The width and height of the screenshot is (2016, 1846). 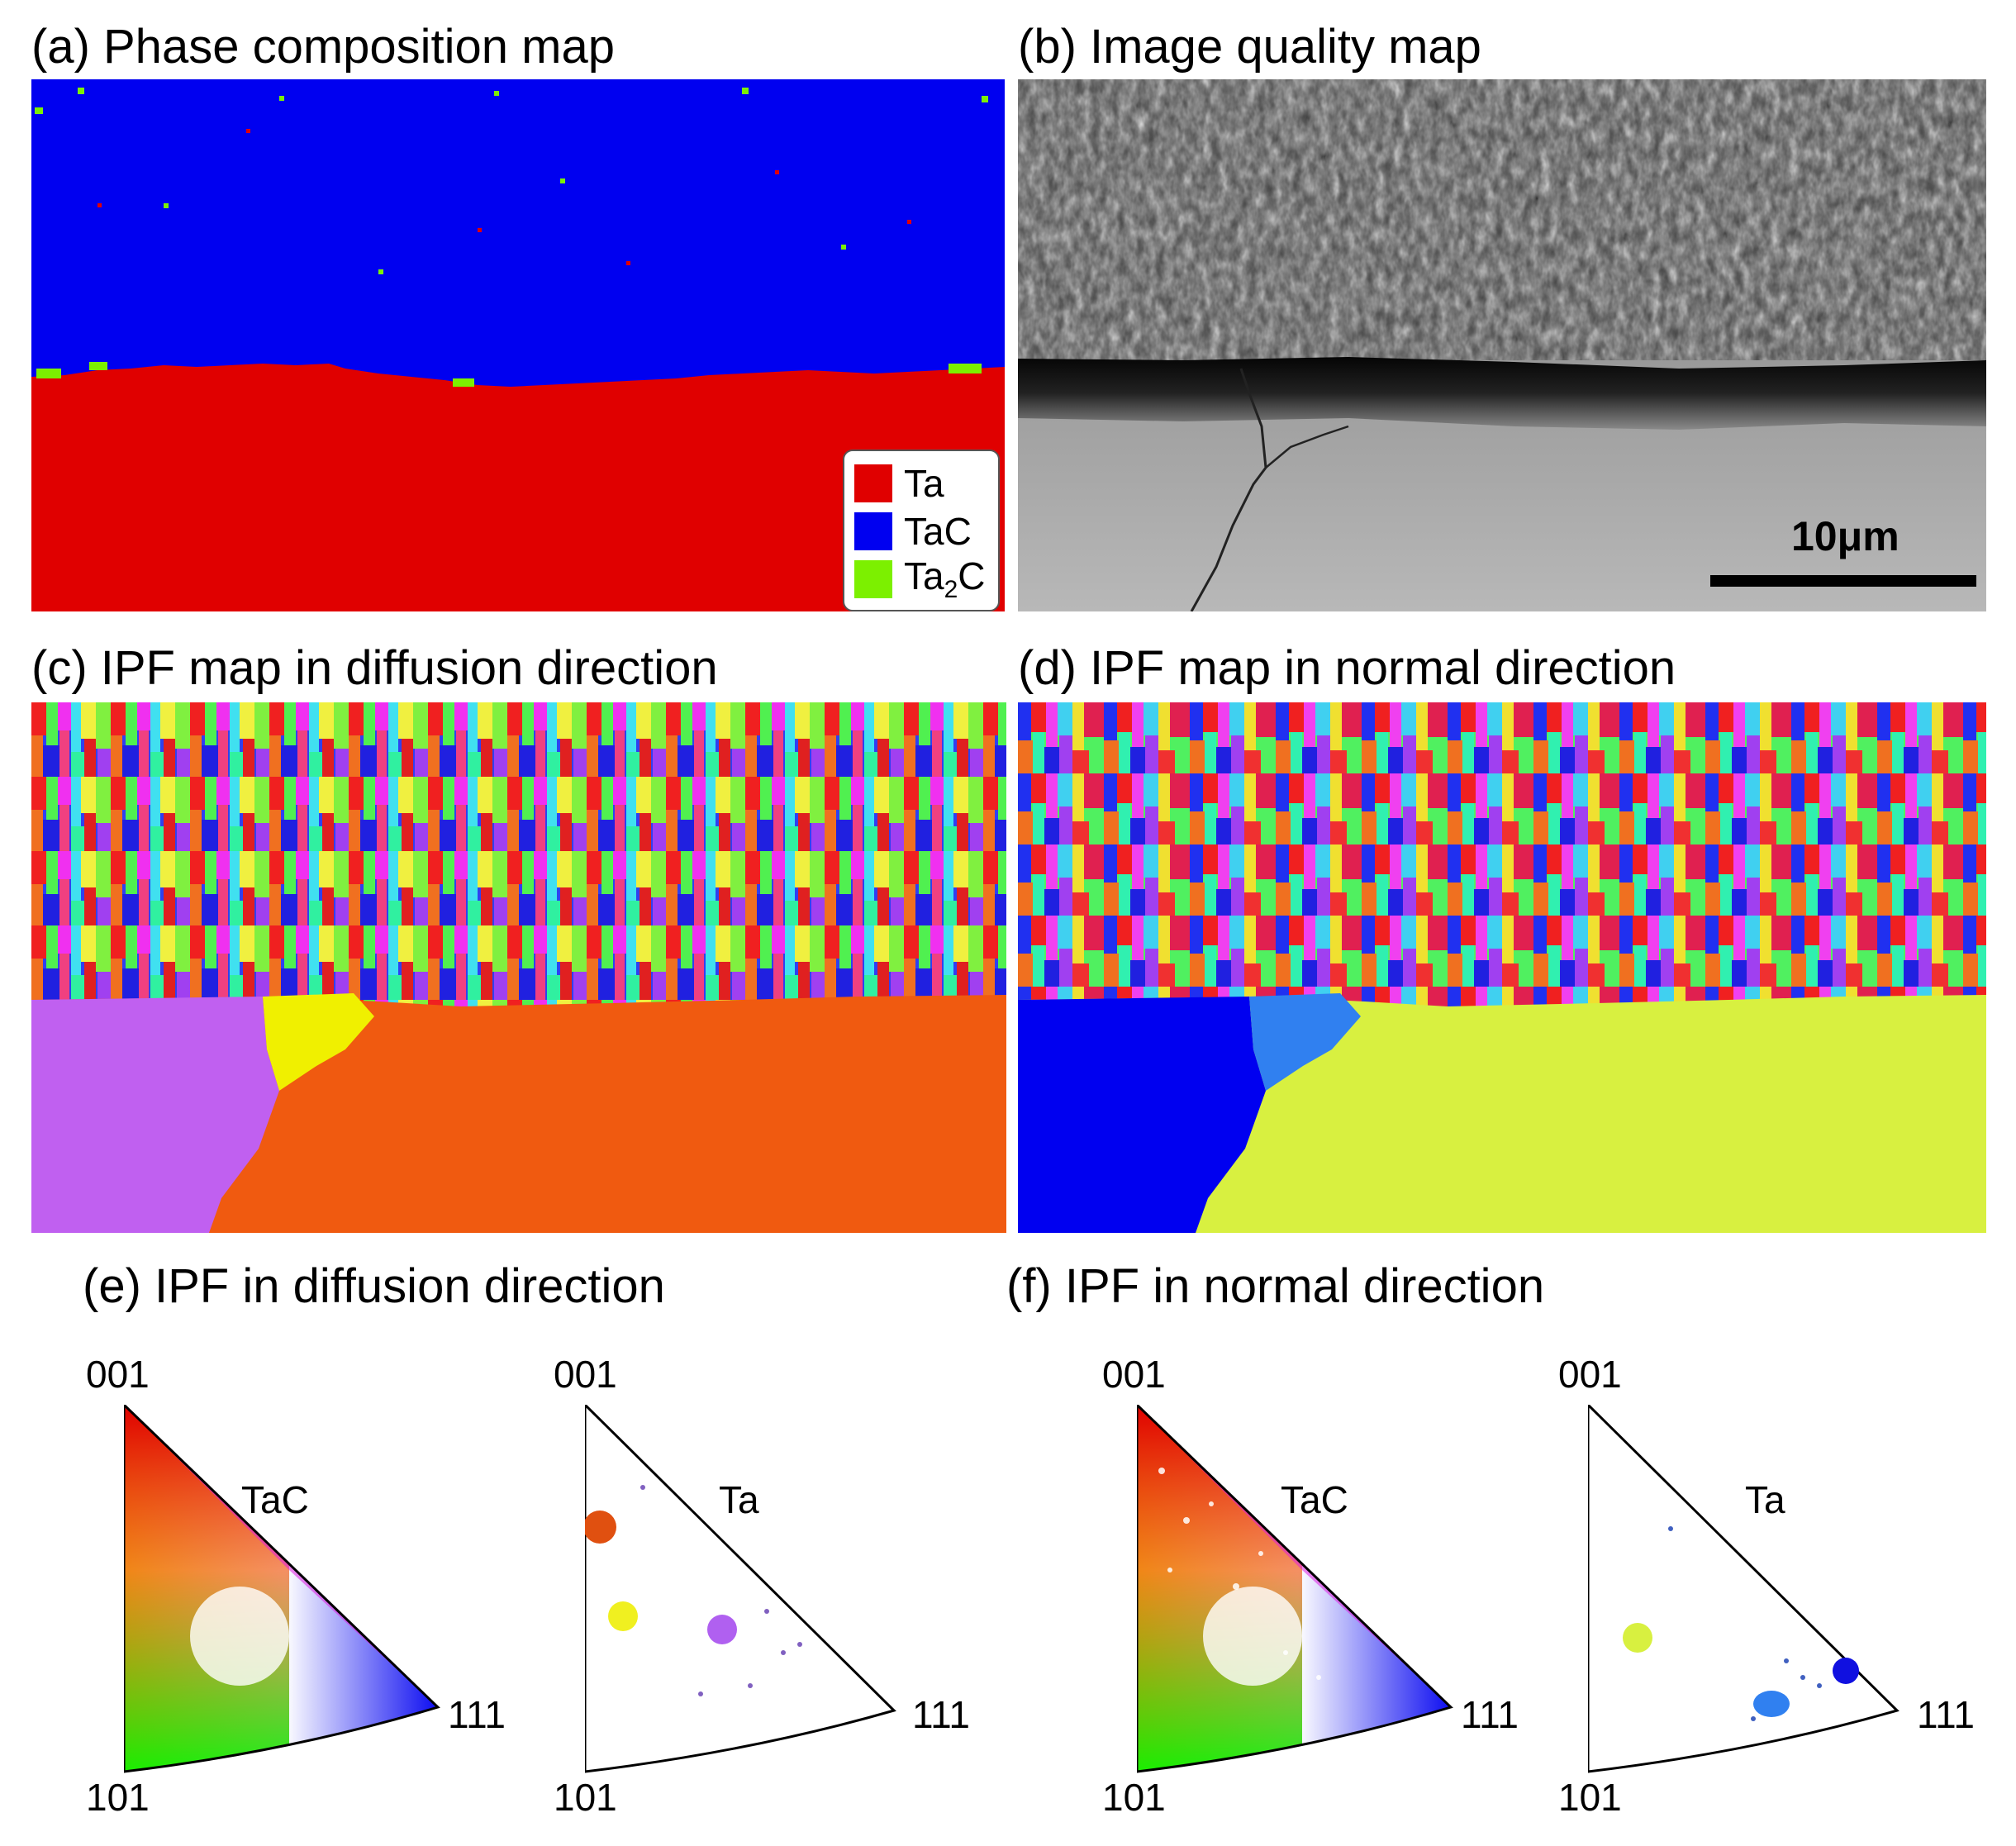 I want to click on ta-region, so click(x=518, y=487).